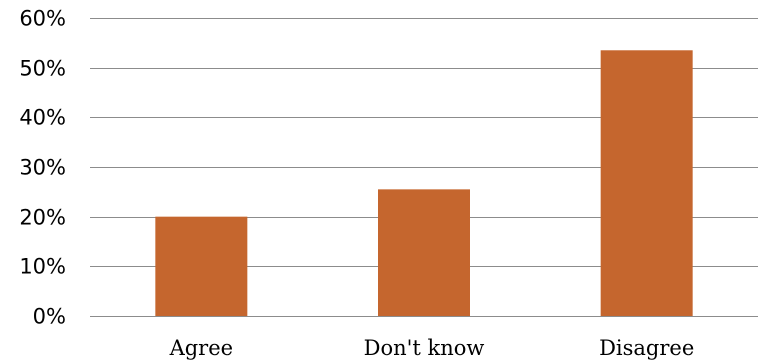  What do you see at coordinates (42, 69) in the screenshot?
I see `y-tick-label: 50%` at bounding box center [42, 69].